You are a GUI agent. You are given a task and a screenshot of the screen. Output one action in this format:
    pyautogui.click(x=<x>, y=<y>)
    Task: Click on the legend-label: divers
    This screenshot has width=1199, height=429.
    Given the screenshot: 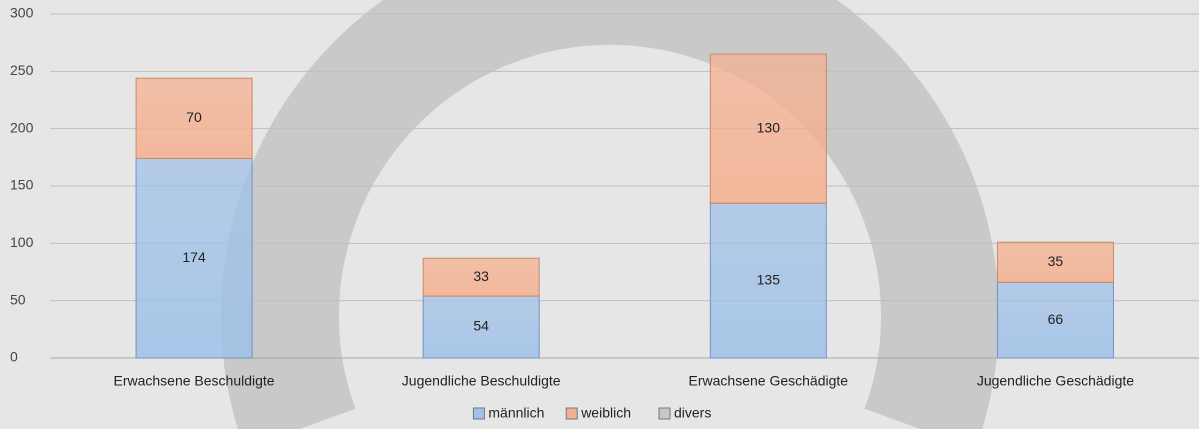 What is the action you would take?
    pyautogui.click(x=692, y=413)
    